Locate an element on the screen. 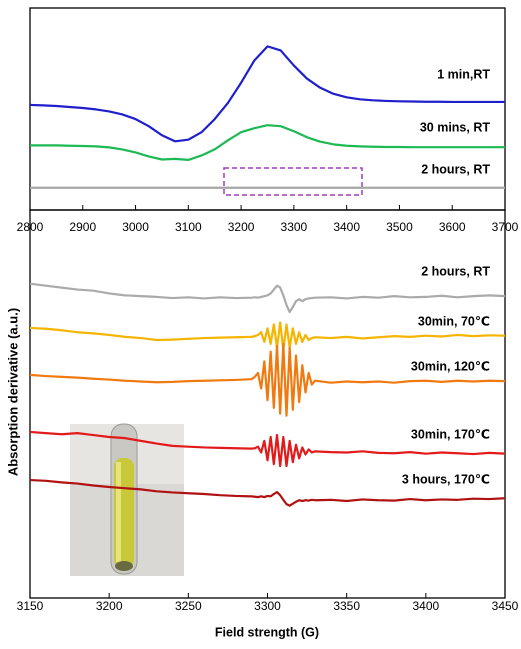 This screenshot has height=649, width=521. x-tick-label: 3350 is located at coordinates (346, 606).